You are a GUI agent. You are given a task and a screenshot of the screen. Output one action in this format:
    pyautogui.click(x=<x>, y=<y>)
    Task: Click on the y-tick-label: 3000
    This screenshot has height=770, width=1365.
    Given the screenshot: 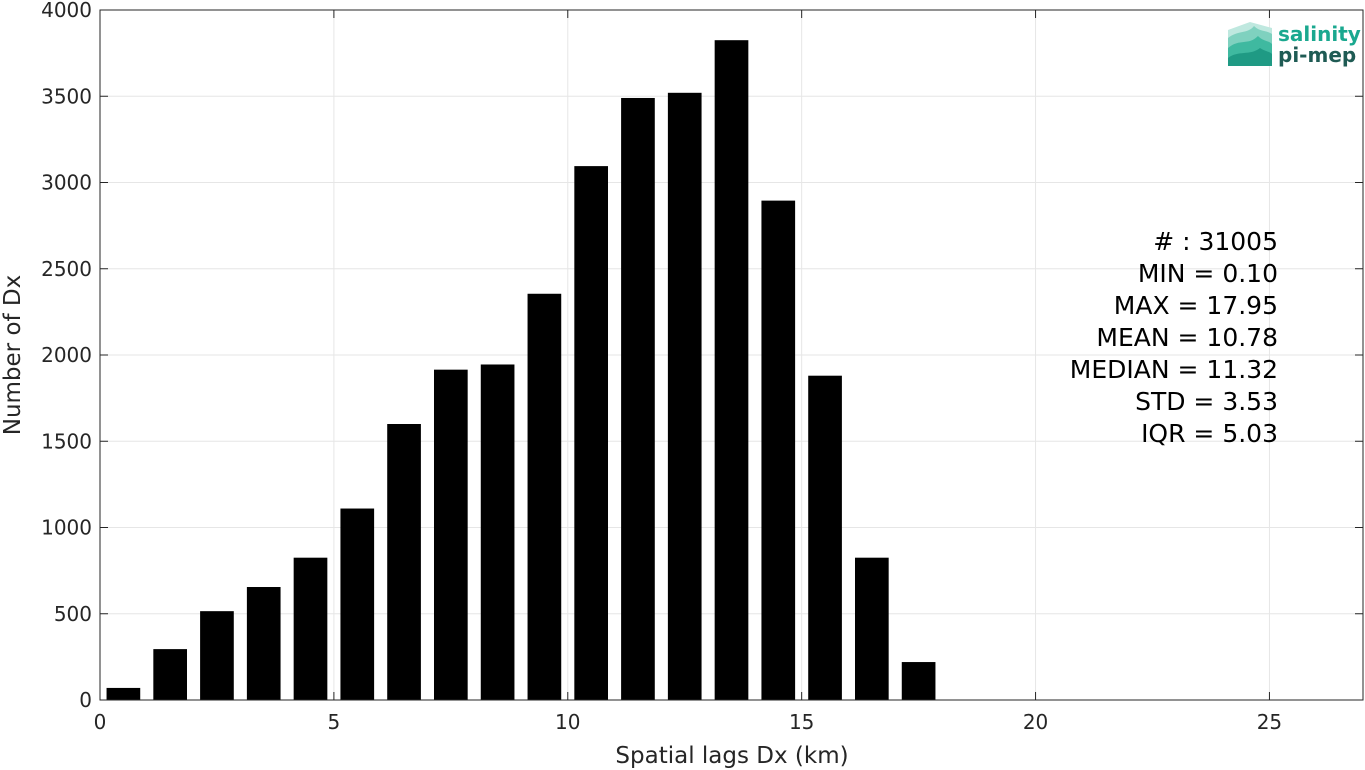 What is the action you would take?
    pyautogui.click(x=66, y=183)
    